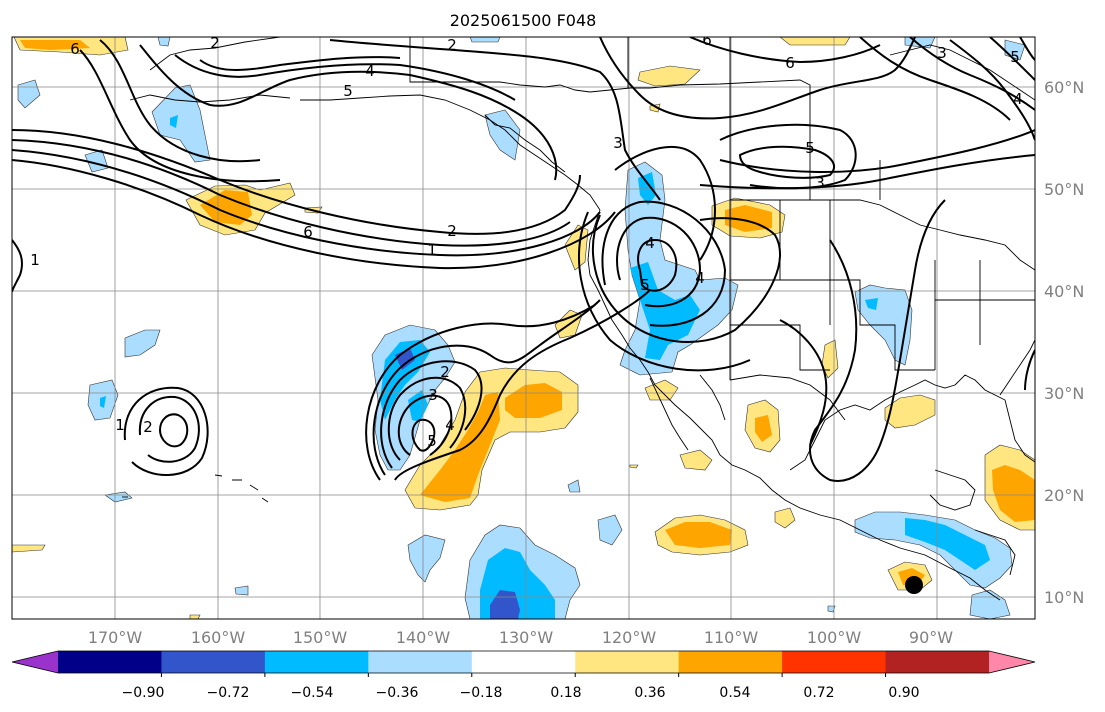 The height and width of the screenshot is (712, 1105). Describe the element at coordinates (931, 637) in the screenshot. I see `lon-label: 90°W` at that location.